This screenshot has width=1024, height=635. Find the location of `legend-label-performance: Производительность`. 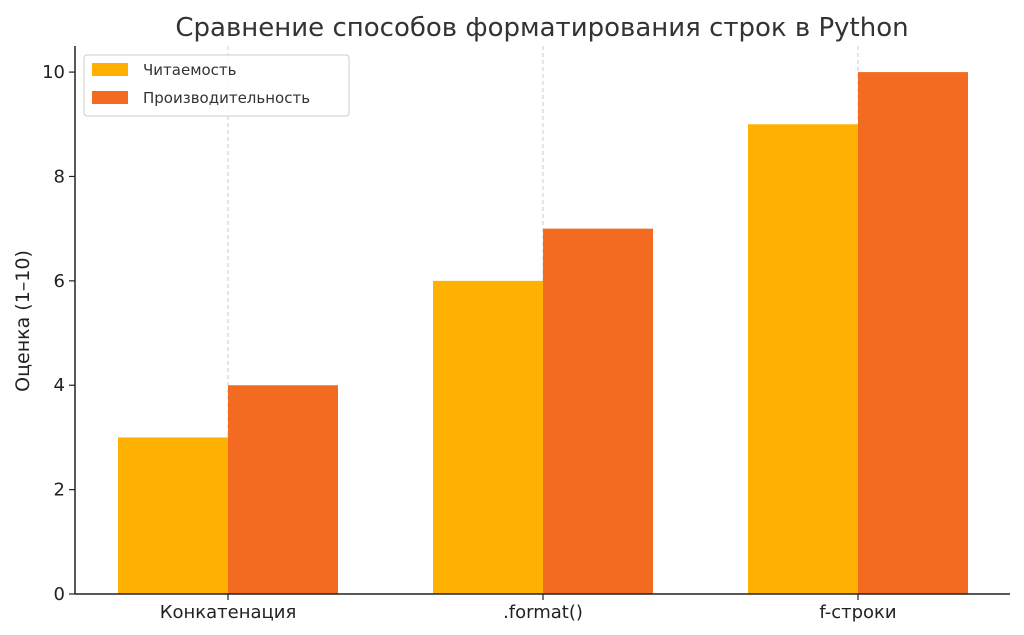

legend-label-performance: Производительность is located at coordinates (226, 98).